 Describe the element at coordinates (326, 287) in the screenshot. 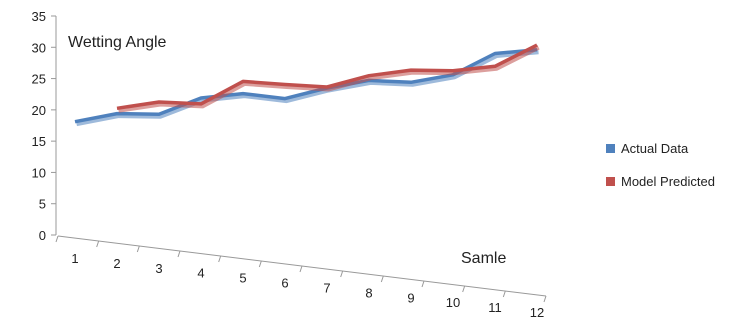

I see `x-tick-label: 7` at that location.